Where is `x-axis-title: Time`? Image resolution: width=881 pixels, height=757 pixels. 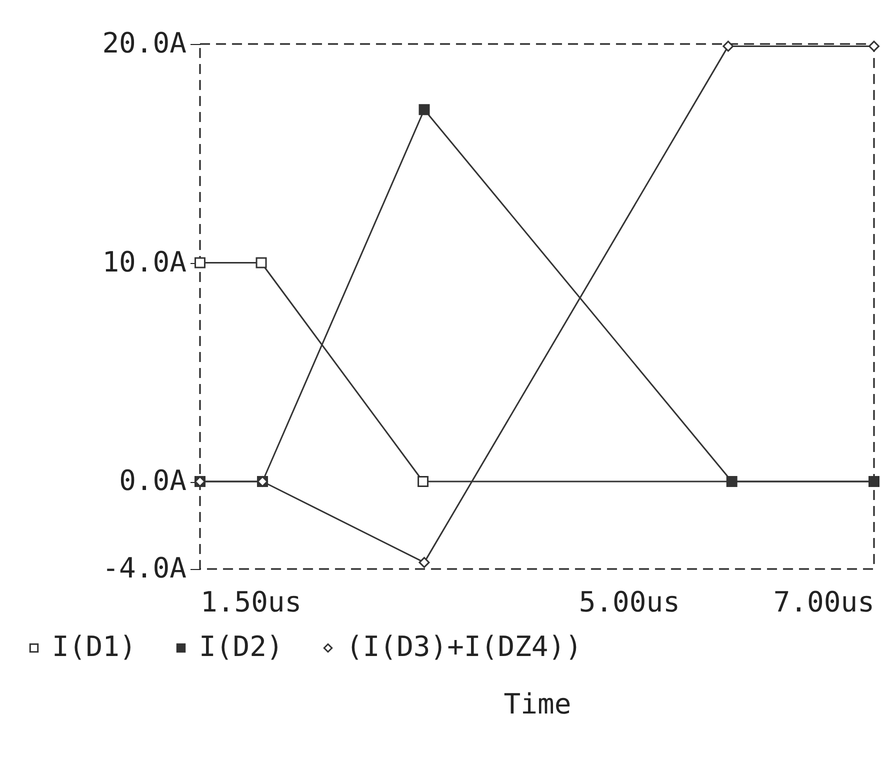 x-axis-title: Time is located at coordinates (538, 704).